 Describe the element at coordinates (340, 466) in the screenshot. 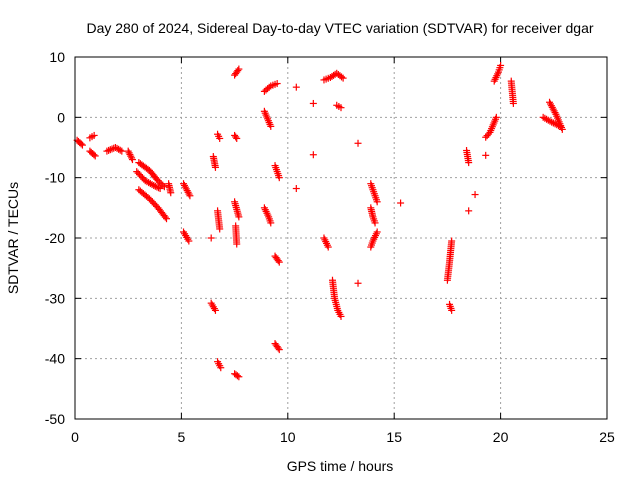

I see `x-axis-label: GPS time / hours` at that location.